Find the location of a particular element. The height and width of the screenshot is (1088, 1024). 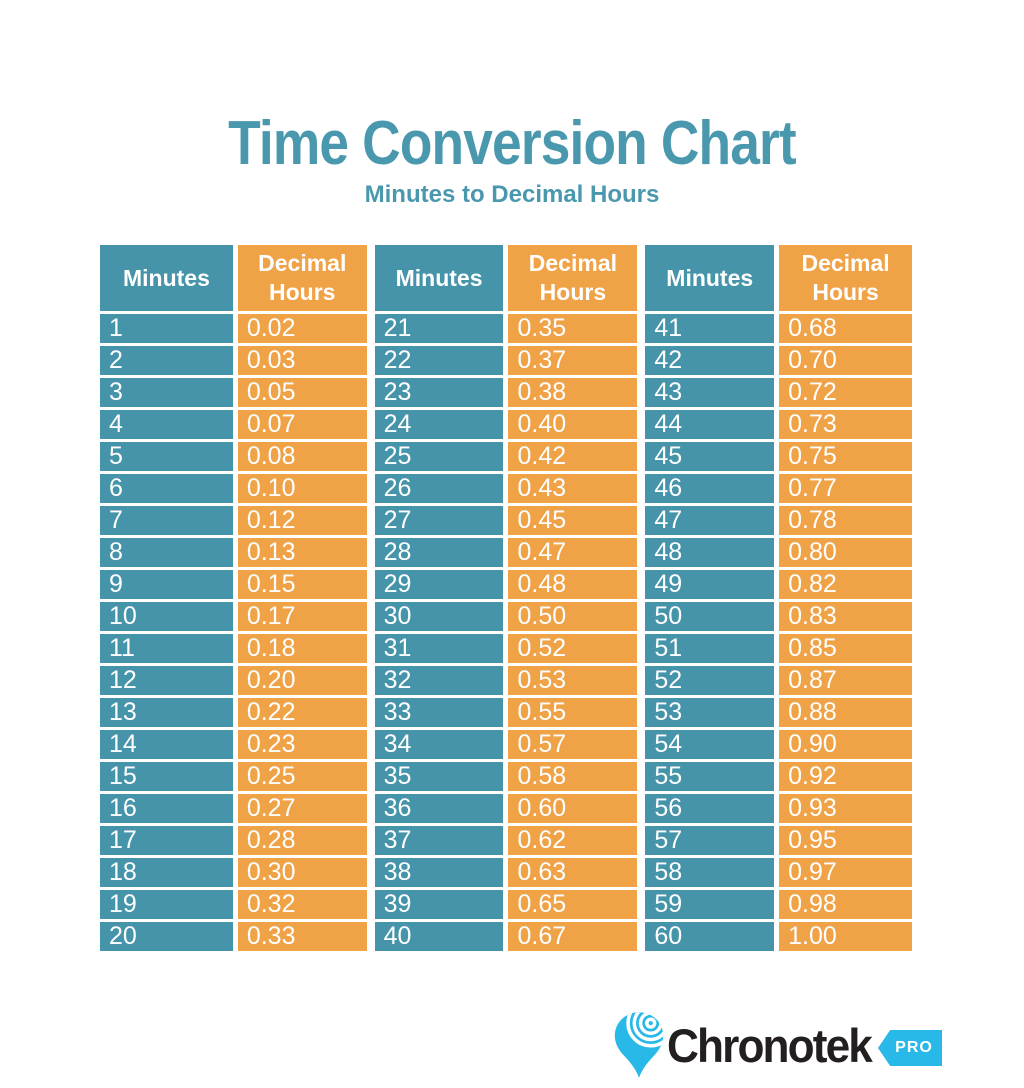

minutes-cell: 2 is located at coordinates (168, 360).